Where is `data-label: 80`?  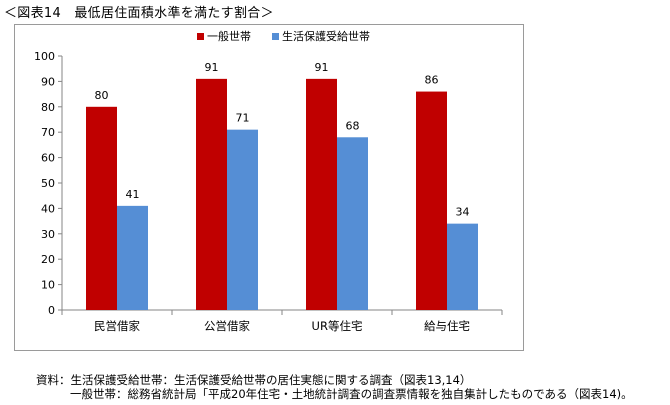 data-label: 80 is located at coordinates (102, 95).